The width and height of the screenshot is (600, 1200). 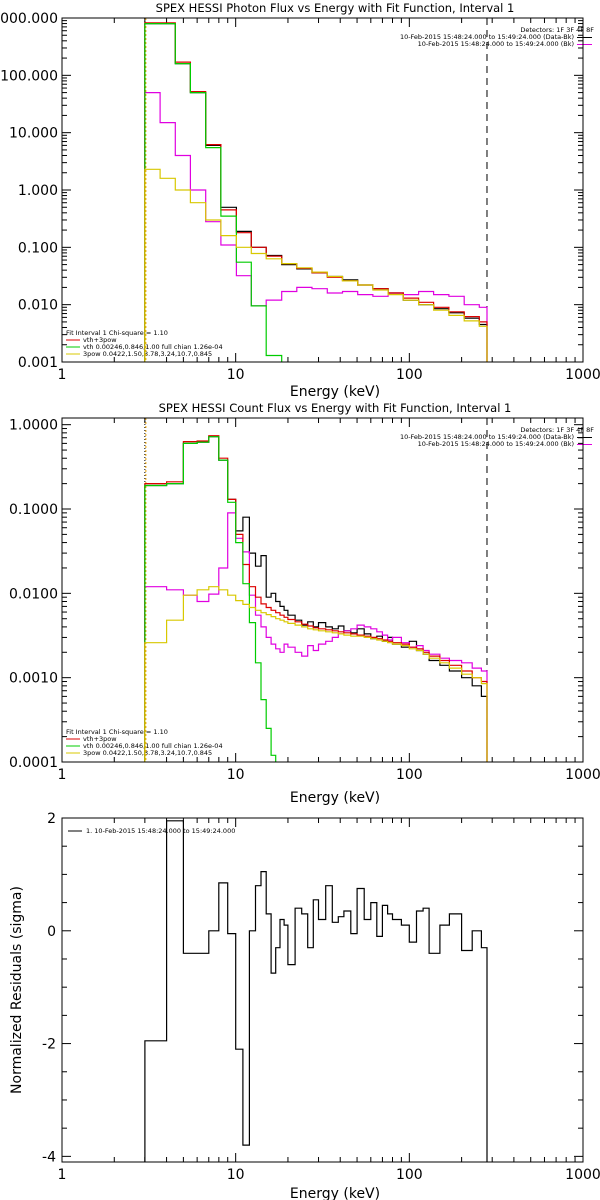 What do you see at coordinates (38, 191) in the screenshot?
I see `photon-flux-ytick-label: 1.000` at bounding box center [38, 191].